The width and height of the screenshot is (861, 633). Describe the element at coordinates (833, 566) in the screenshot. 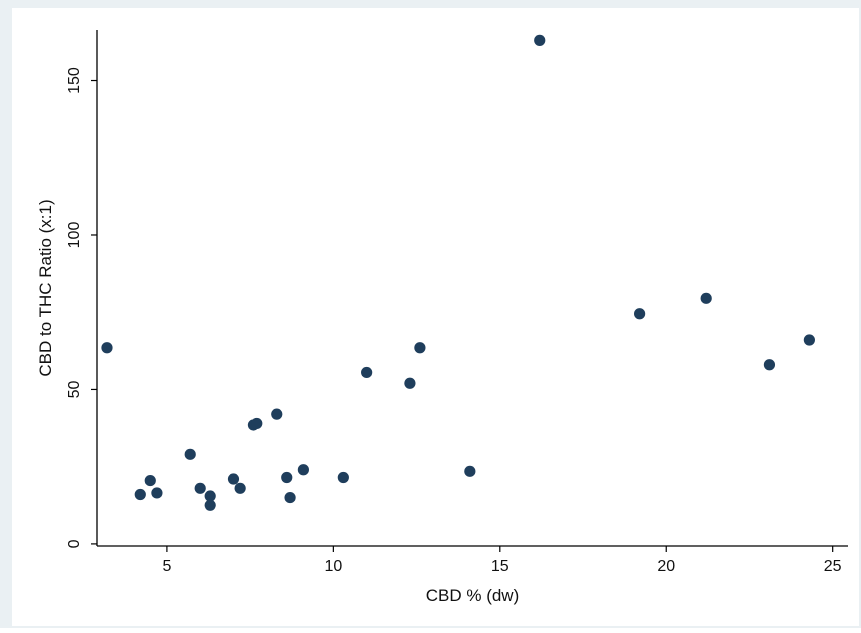

I see `x-tick-label: 25` at that location.